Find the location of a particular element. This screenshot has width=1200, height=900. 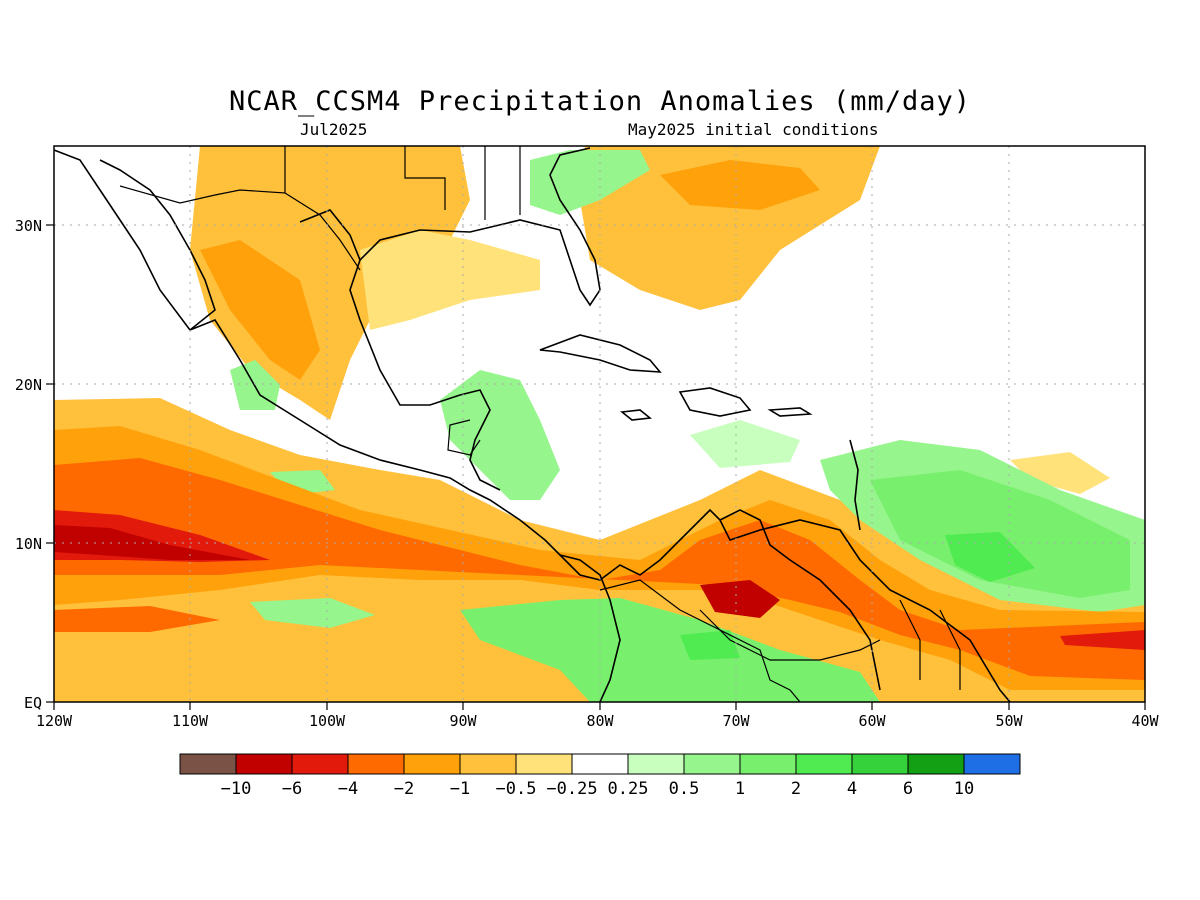

colorbar-label: −0.5 is located at coordinates (516, 789).